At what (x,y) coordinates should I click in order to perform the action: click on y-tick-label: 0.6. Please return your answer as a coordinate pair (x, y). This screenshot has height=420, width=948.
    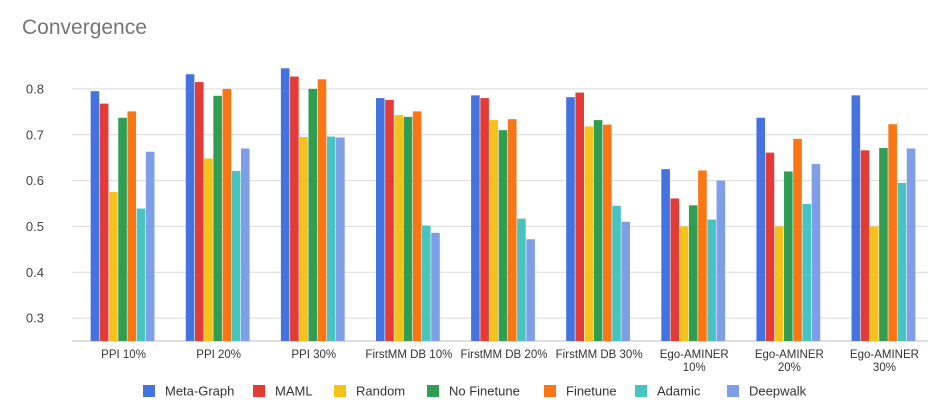
    Looking at the image, I should click on (35, 180).